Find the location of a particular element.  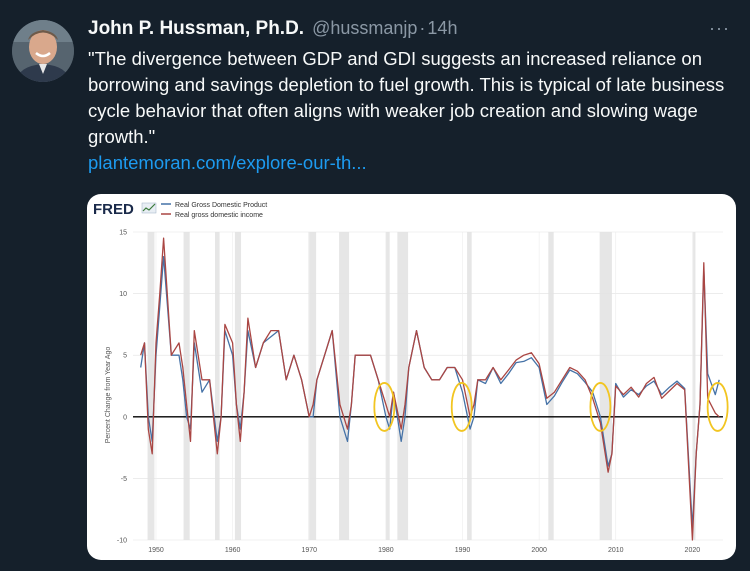

x-tick-label: 1960 is located at coordinates (233, 550).